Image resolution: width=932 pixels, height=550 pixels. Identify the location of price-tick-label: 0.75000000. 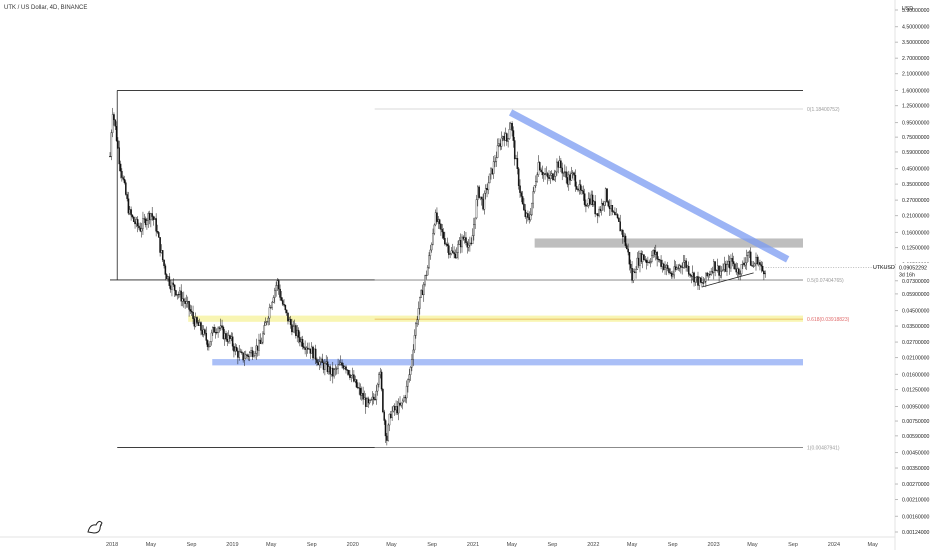
(916, 138).